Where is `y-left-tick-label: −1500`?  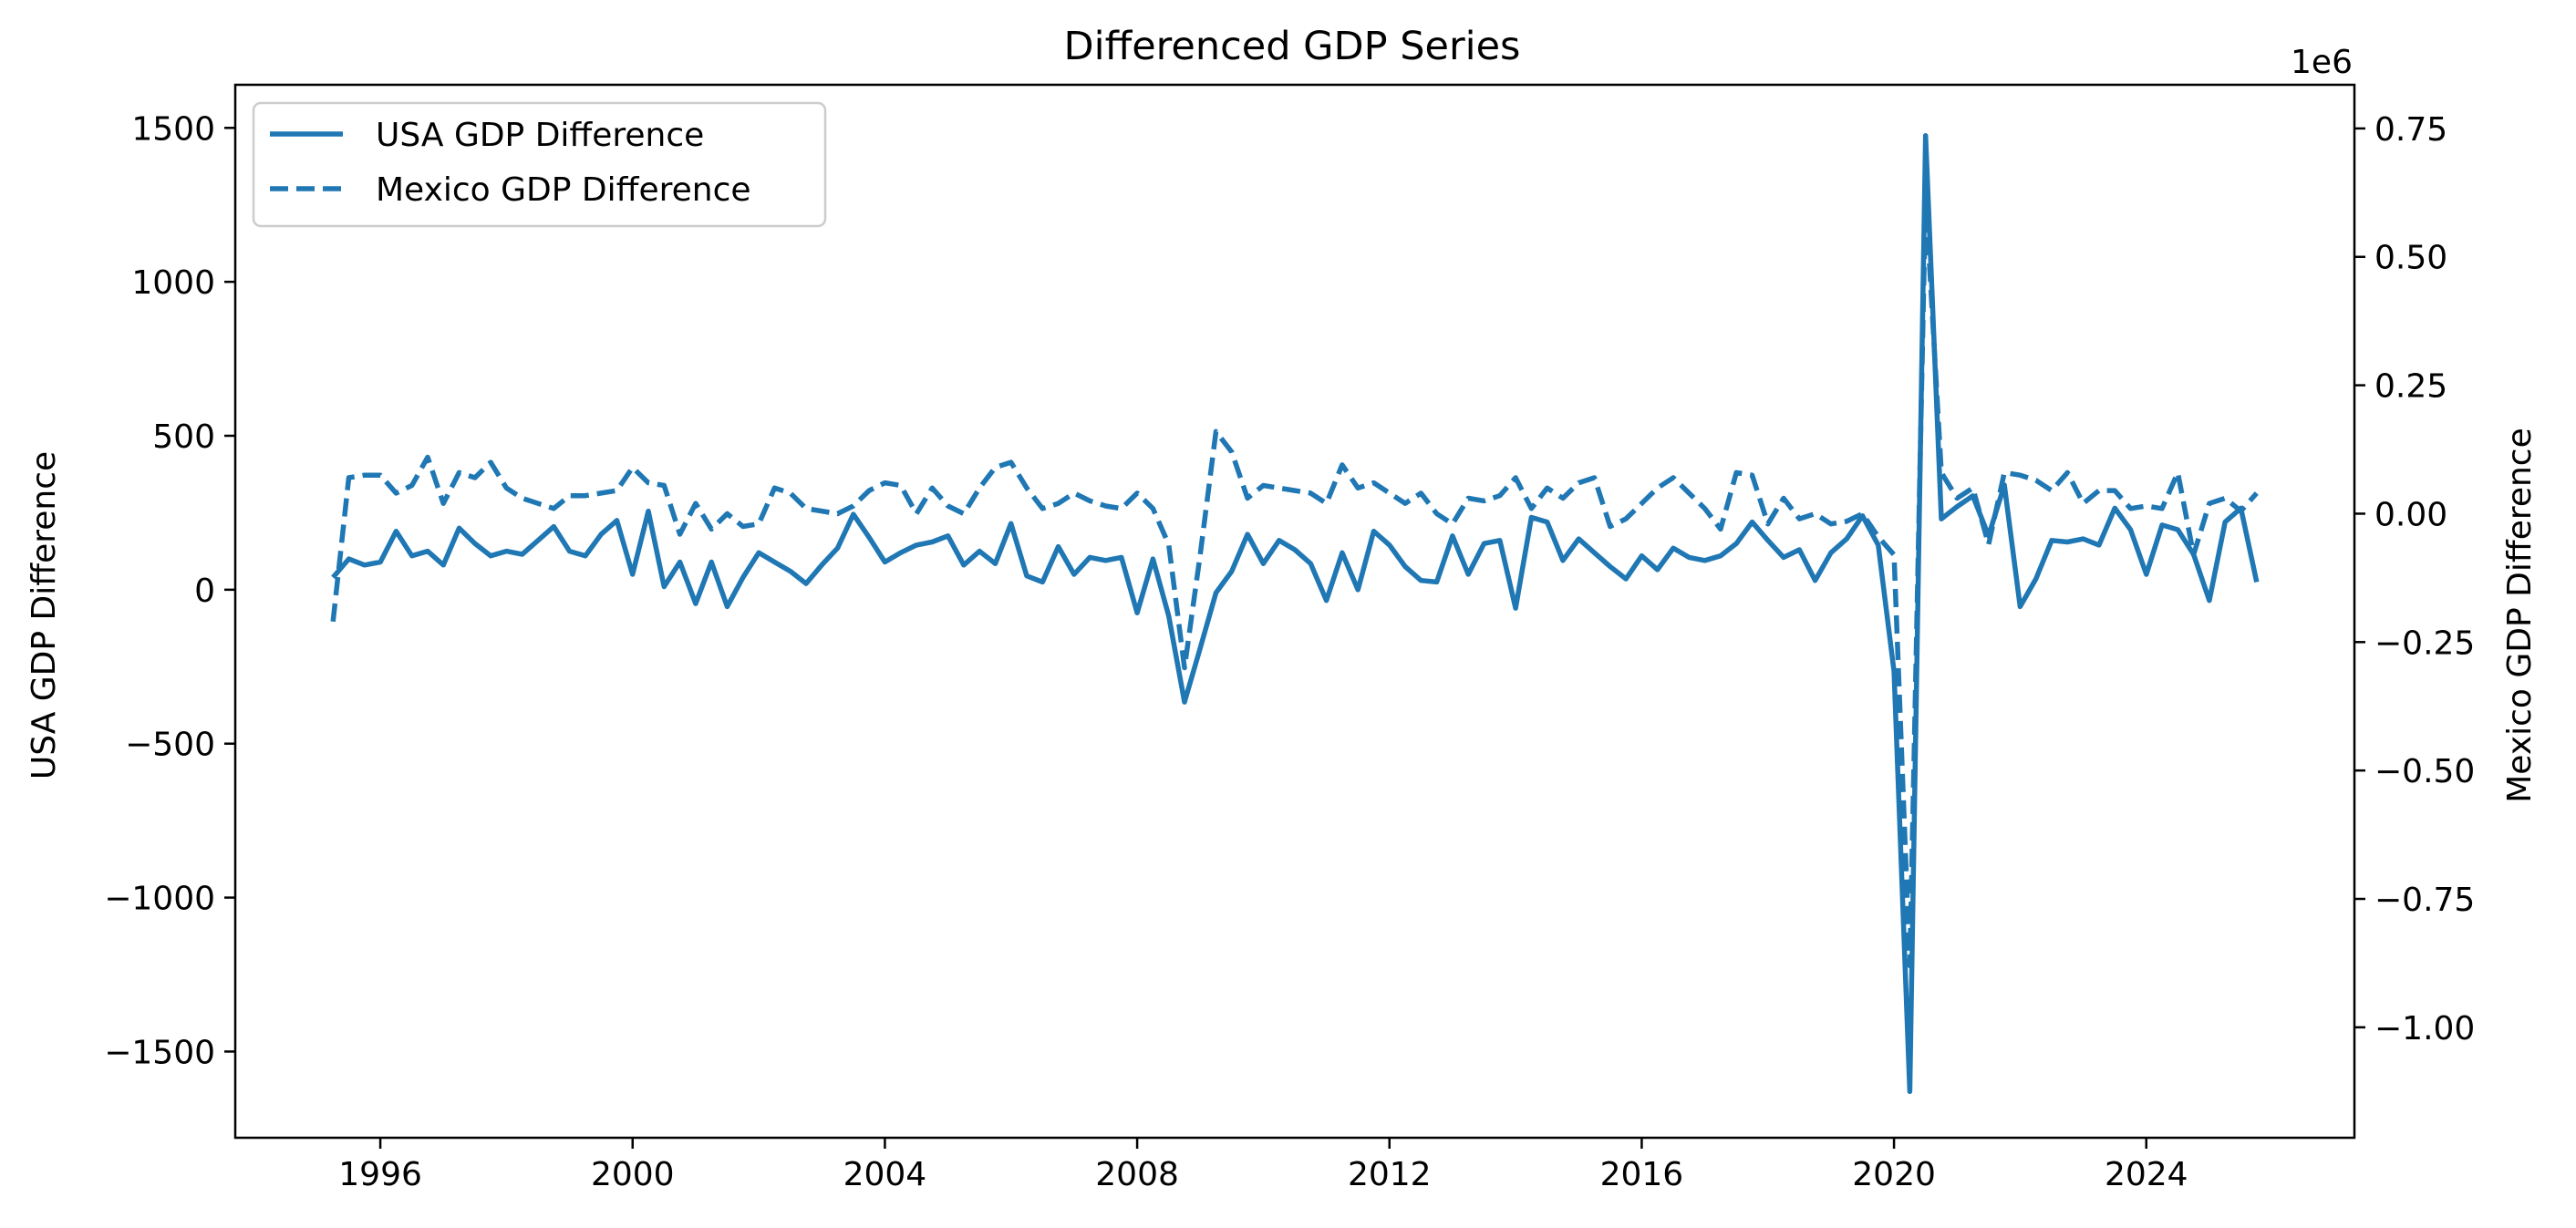
y-left-tick-label: −1500 is located at coordinates (159, 1052).